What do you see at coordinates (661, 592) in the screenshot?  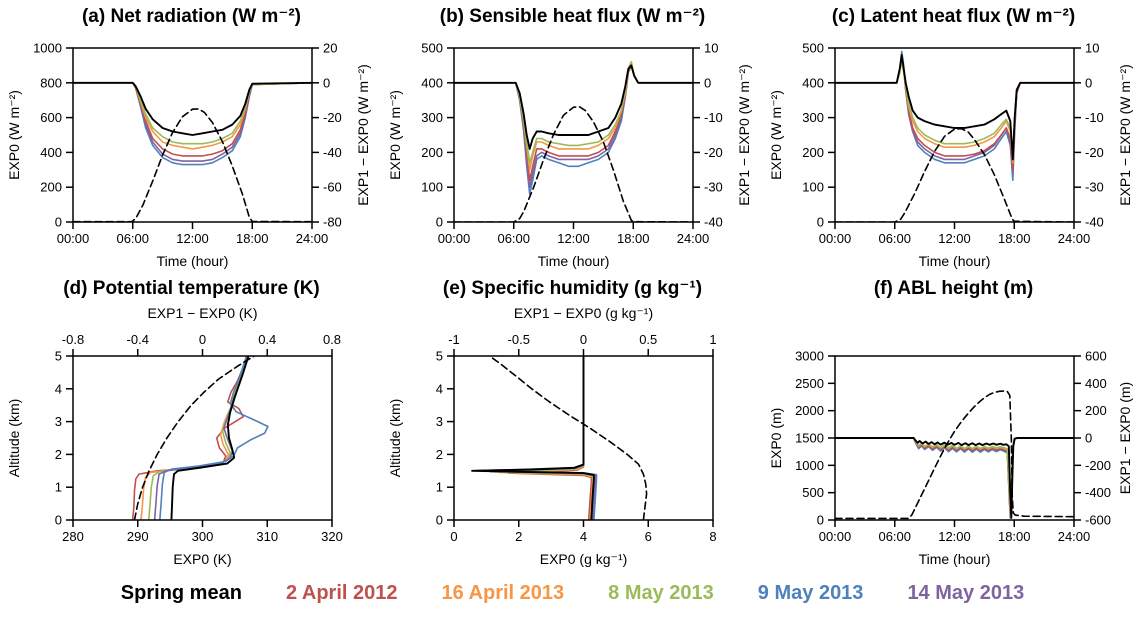 I see `legend-item-8-may-2013: 8 May 2013` at bounding box center [661, 592].